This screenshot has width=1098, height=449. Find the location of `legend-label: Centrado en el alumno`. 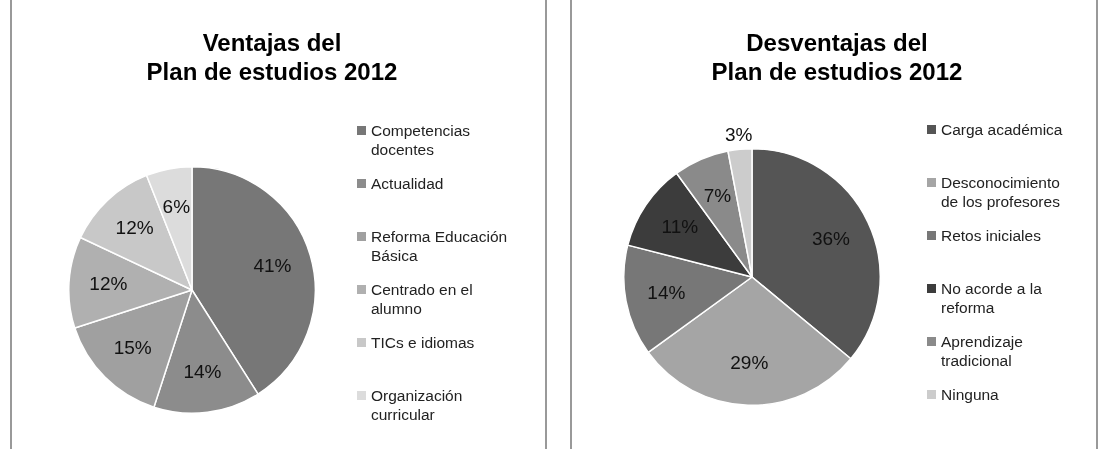

legend-label: Centrado en el alumno is located at coordinates (422, 299).